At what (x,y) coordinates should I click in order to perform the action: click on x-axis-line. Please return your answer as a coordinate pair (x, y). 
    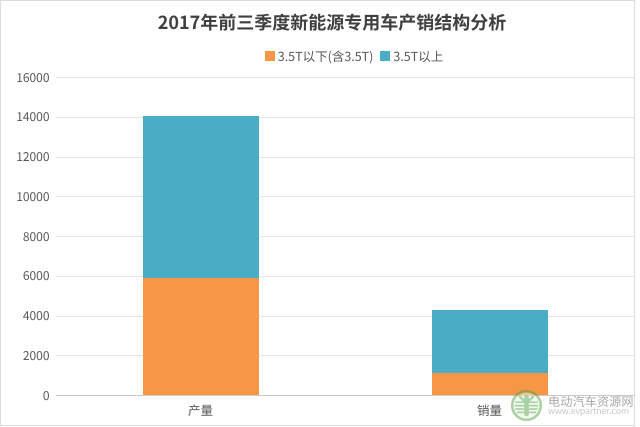
    Looking at the image, I should click on (345, 395).